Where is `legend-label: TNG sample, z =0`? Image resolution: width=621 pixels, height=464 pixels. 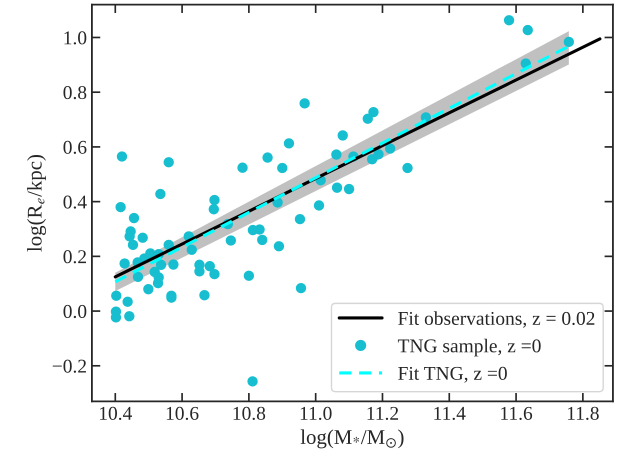
legend-label: TNG sample, z =0 is located at coordinates (469, 347).